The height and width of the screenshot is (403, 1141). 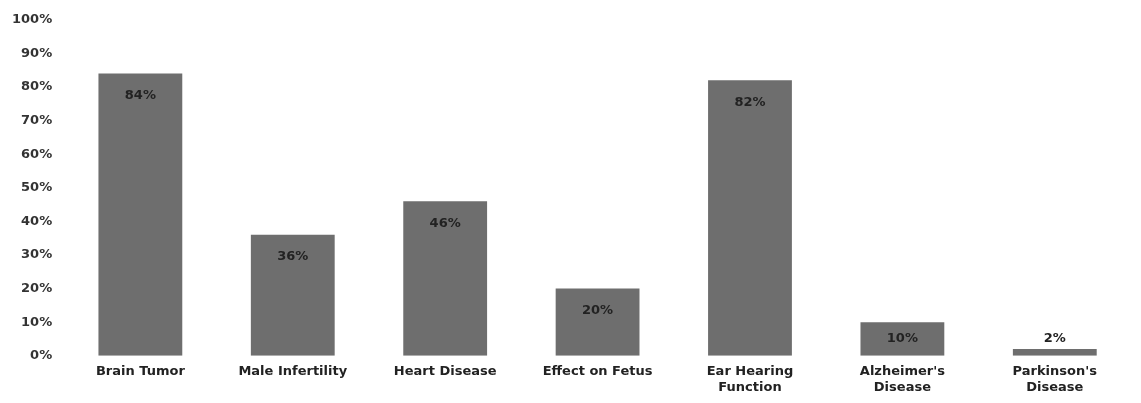 I want to click on y-tick-label: 100%, so click(x=32, y=19).